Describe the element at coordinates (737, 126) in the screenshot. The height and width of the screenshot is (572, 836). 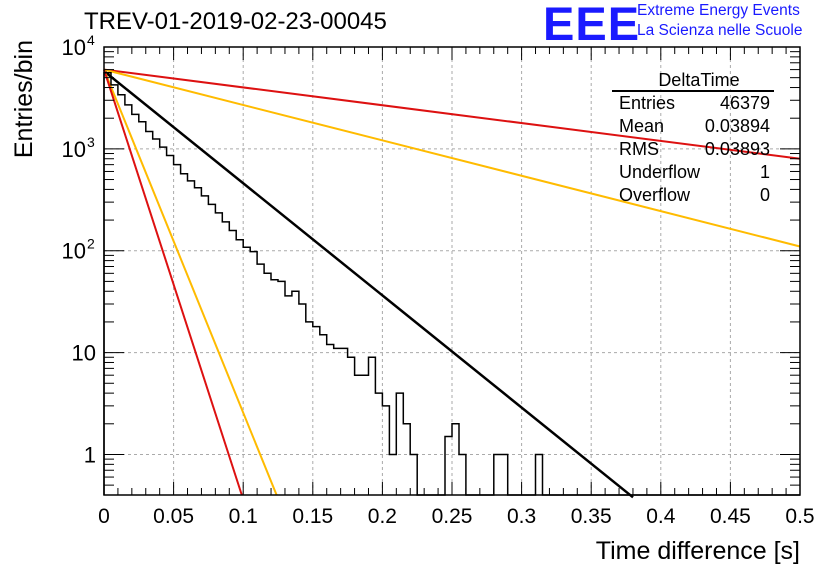
I see `stats-value: 0.03894` at that location.